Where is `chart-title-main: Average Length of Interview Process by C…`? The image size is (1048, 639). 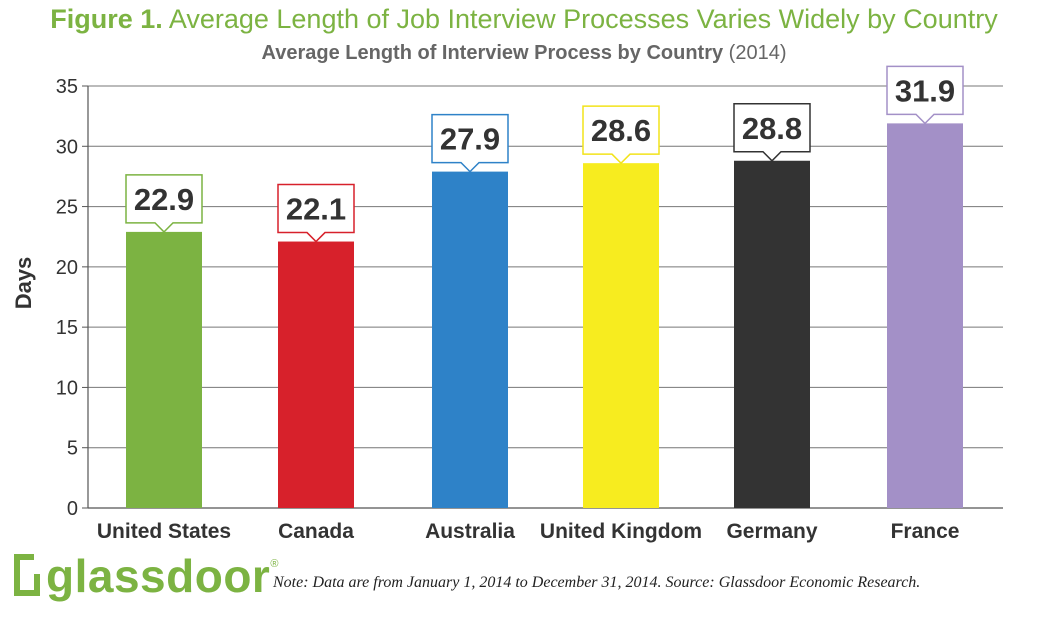
chart-title-main: Average Length of Interview Process by C… is located at coordinates (492, 53).